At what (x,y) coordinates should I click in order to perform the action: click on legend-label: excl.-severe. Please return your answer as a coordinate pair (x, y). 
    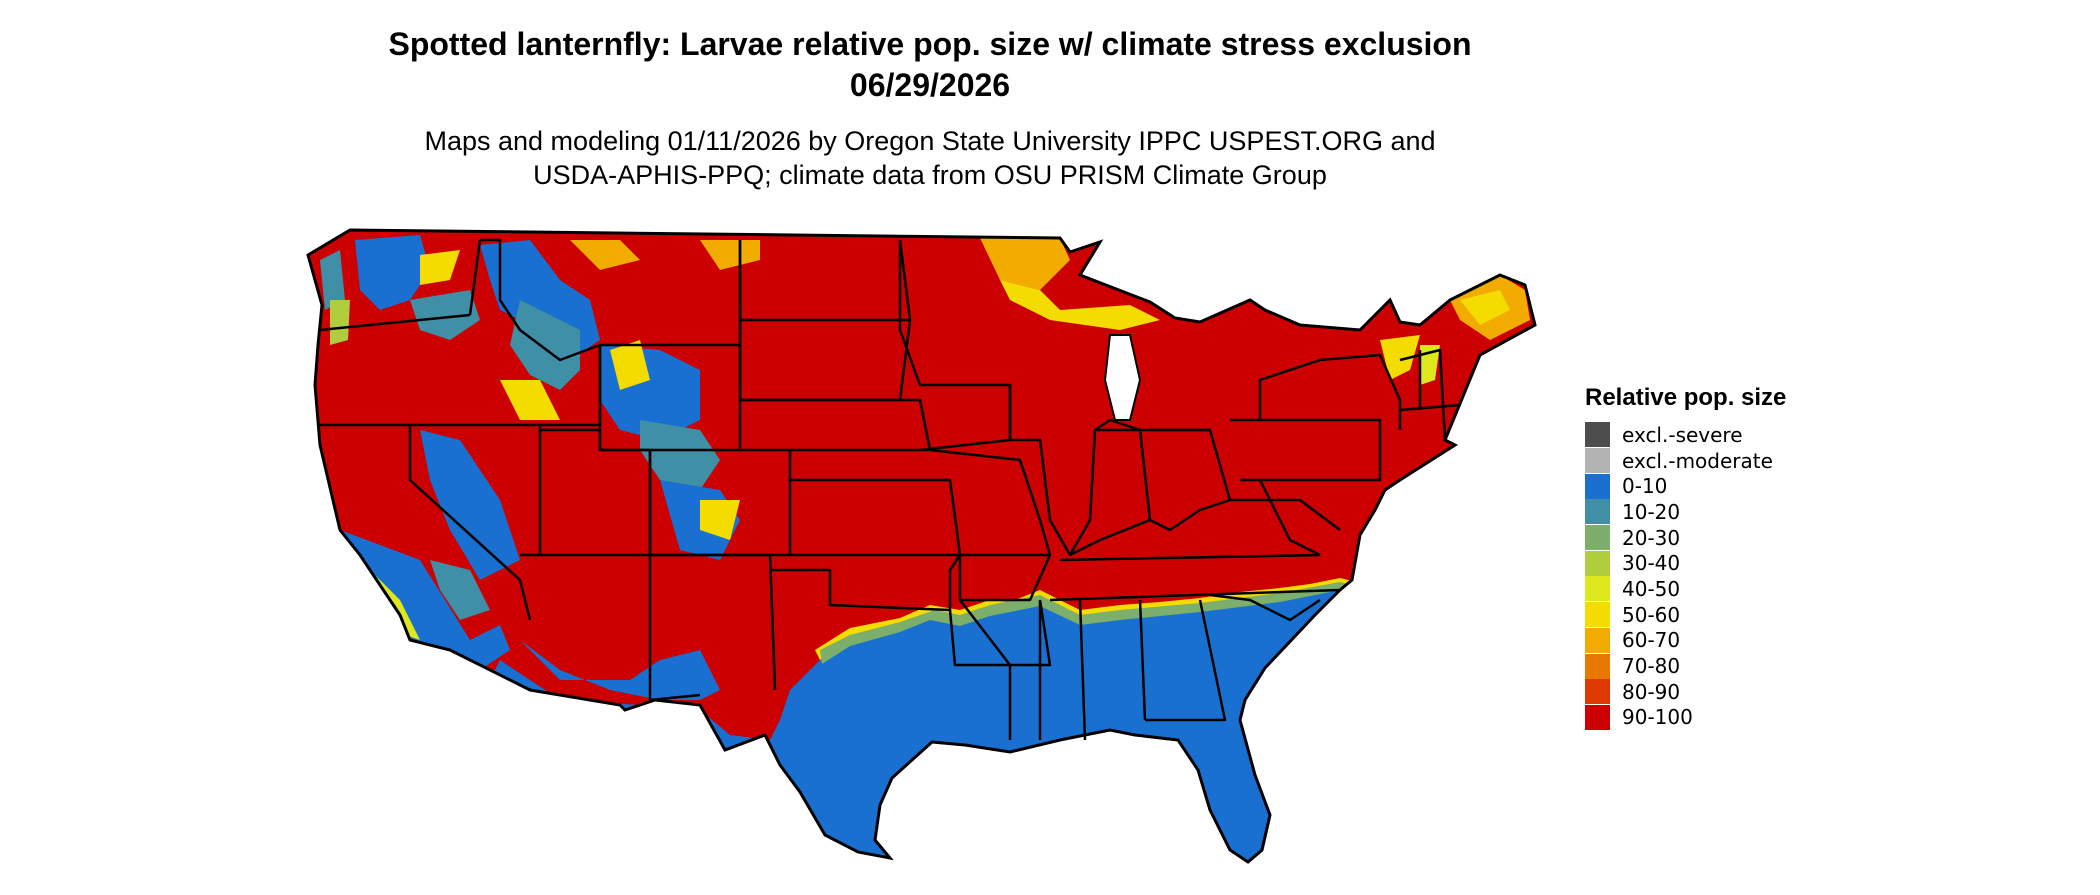
    Looking at the image, I should click on (1682, 434).